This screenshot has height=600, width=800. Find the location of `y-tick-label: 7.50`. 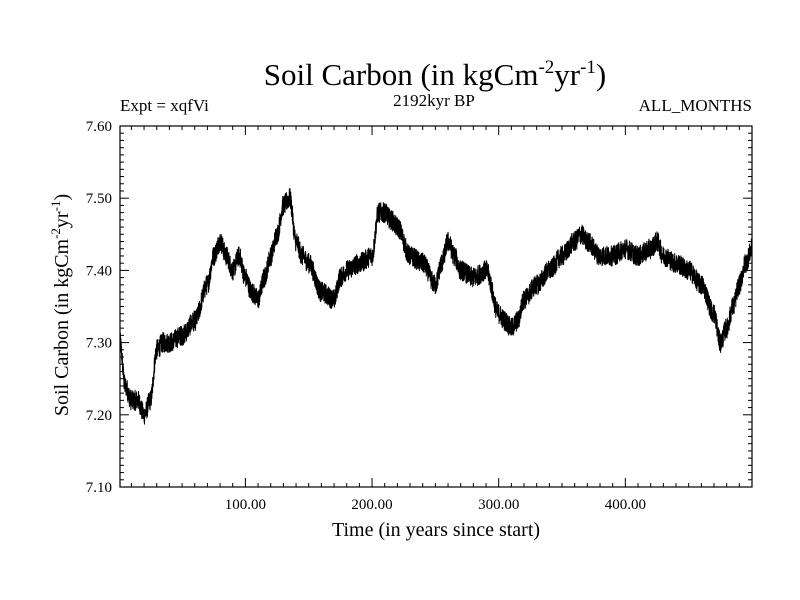

y-tick-label: 7.50 is located at coordinates (99, 199).